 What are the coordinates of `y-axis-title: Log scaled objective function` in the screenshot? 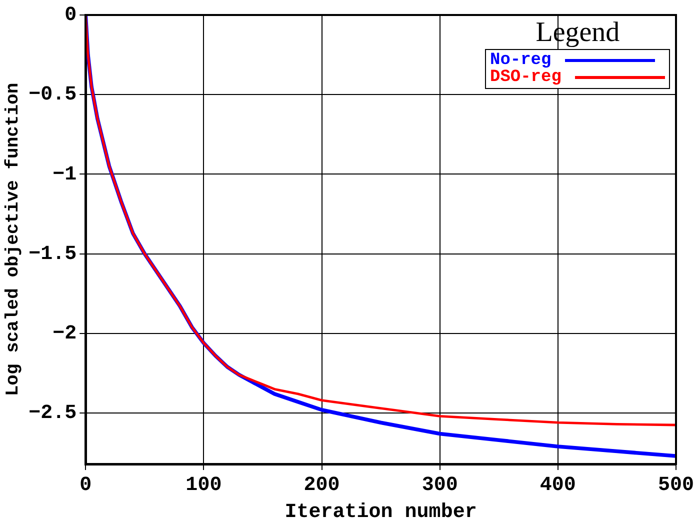 It's located at (13, 239).